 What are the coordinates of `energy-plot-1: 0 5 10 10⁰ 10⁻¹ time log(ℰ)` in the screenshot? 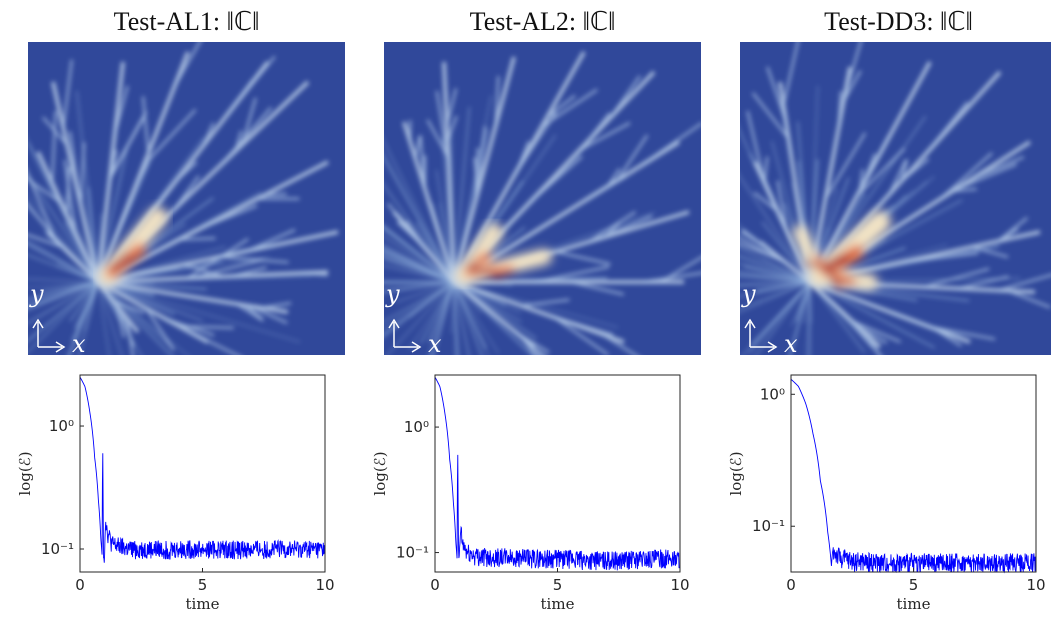 It's located at (175, 493).